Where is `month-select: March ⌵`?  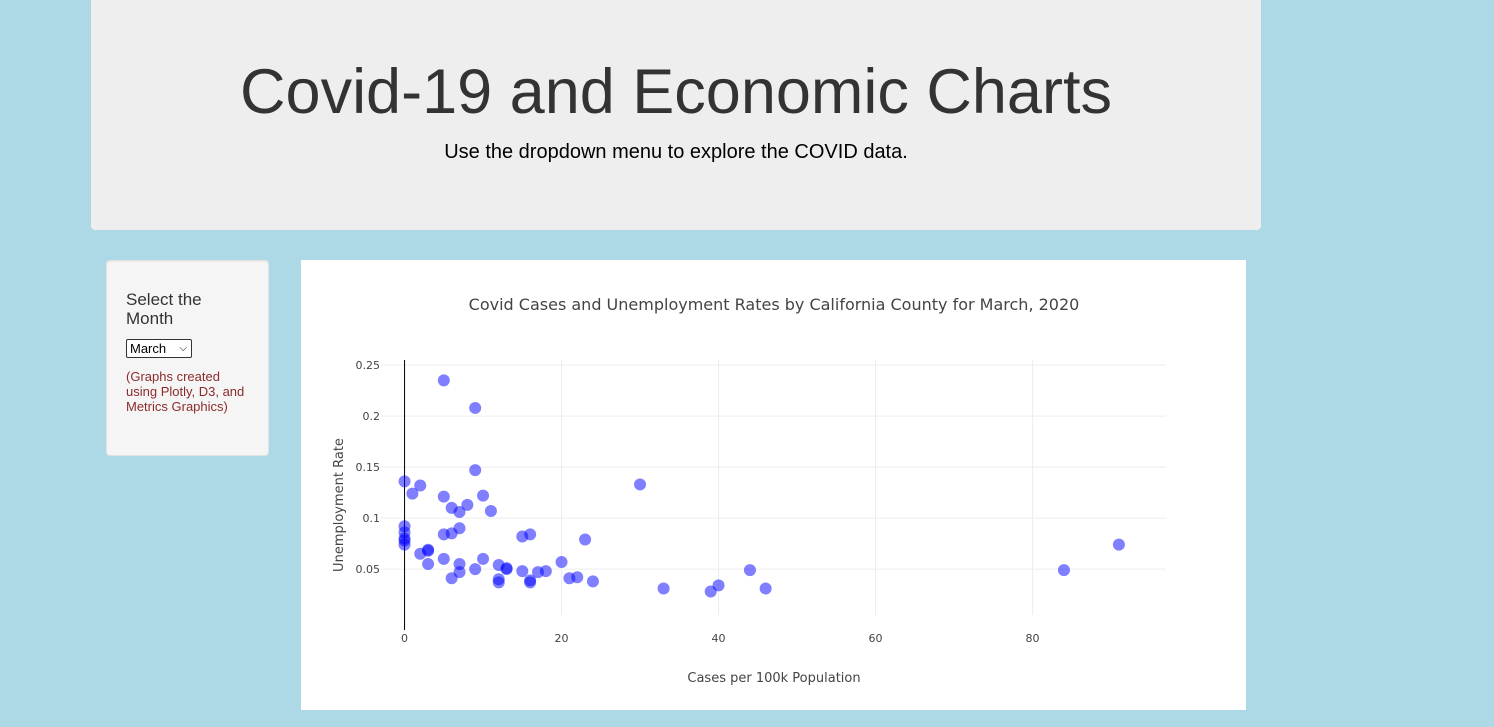
month-select: March ⌵ is located at coordinates (159, 348).